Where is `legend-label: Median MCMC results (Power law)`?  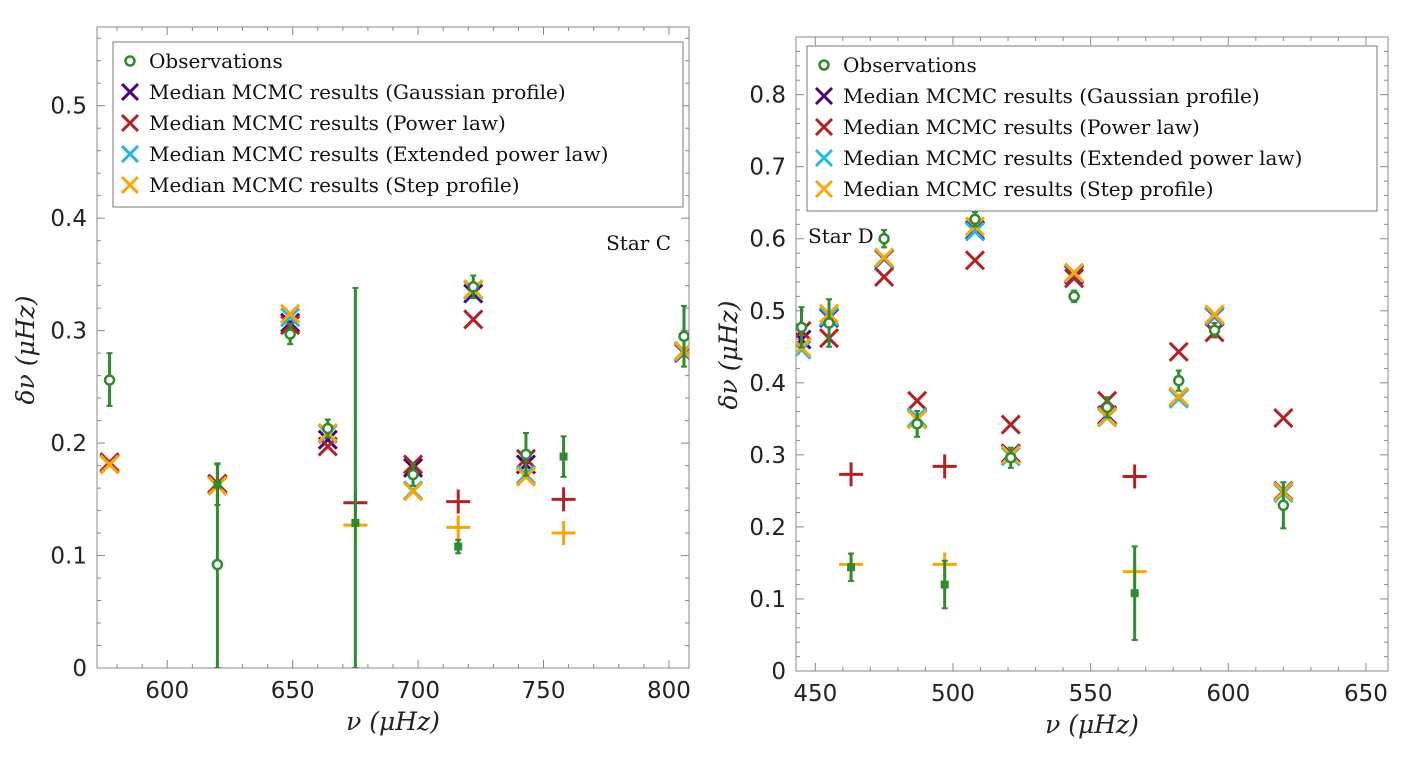
legend-label: Median MCMC results (Power law) is located at coordinates (327, 123).